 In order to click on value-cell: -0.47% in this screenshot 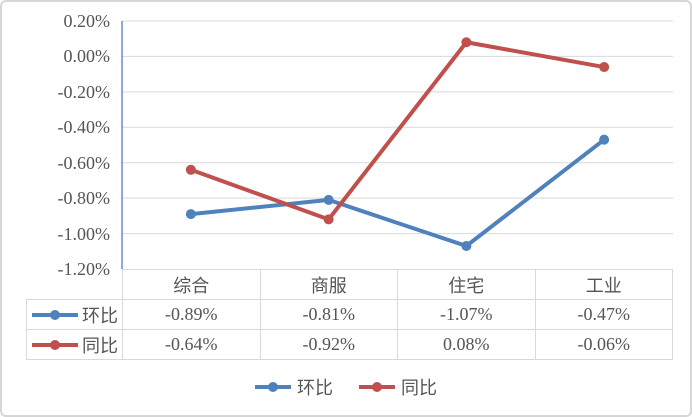, I will do `click(603, 314)`.